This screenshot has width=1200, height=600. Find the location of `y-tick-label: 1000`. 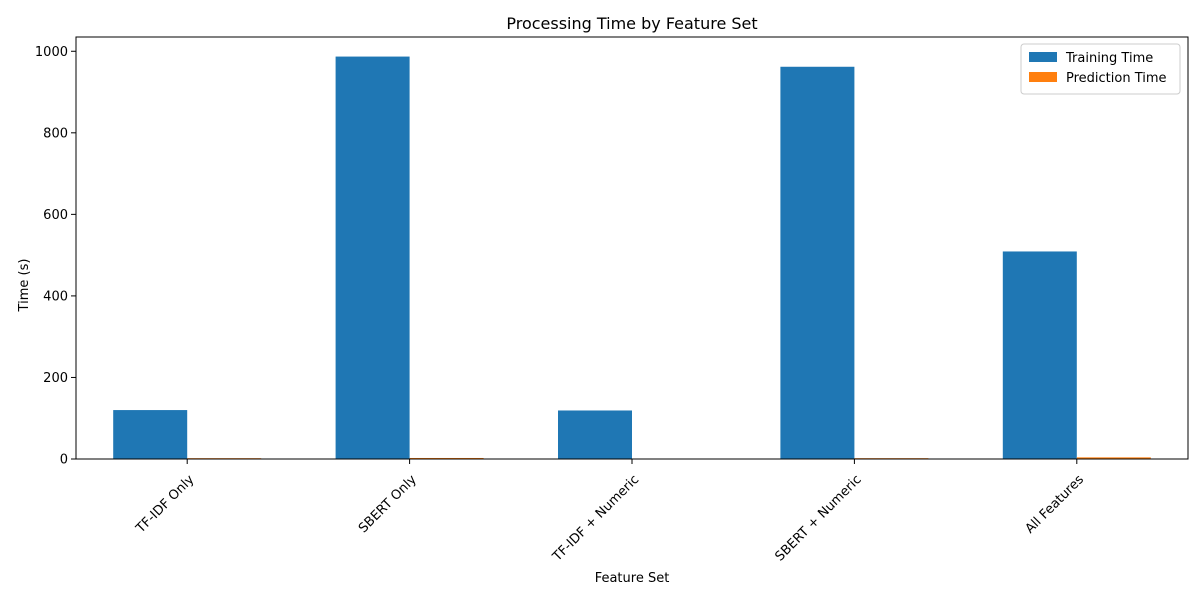

y-tick-label: 1000 is located at coordinates (51, 52).